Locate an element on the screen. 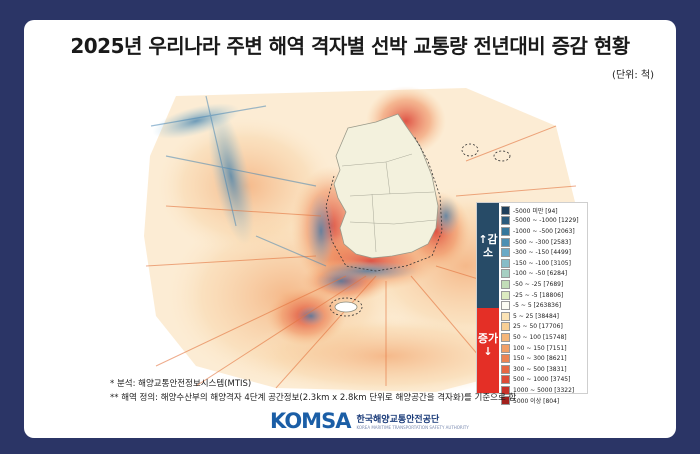 Image resolution: width=700 pixels, height=454 pixels. legend-item: -5 ~ 5 [263836] is located at coordinates (544, 305).